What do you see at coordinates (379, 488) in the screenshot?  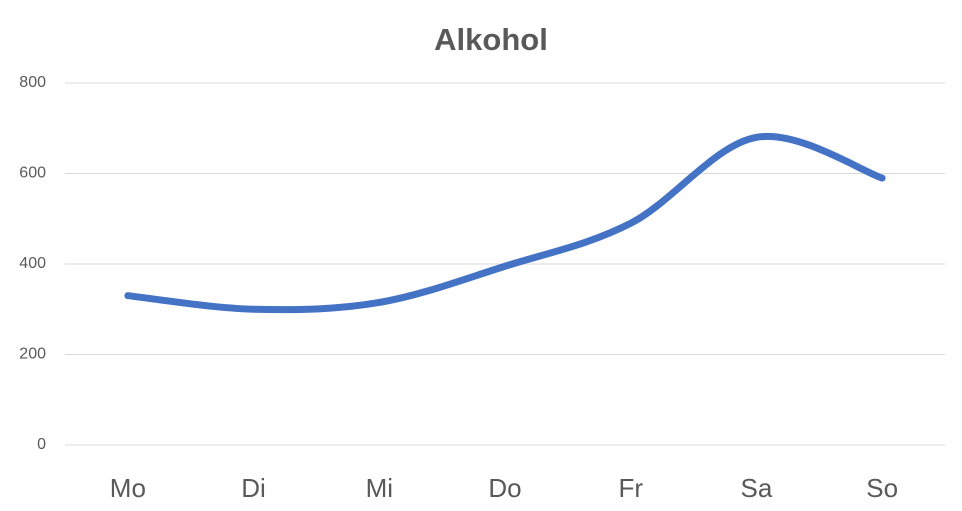 I see `x-tick-label: Mi` at bounding box center [379, 488].